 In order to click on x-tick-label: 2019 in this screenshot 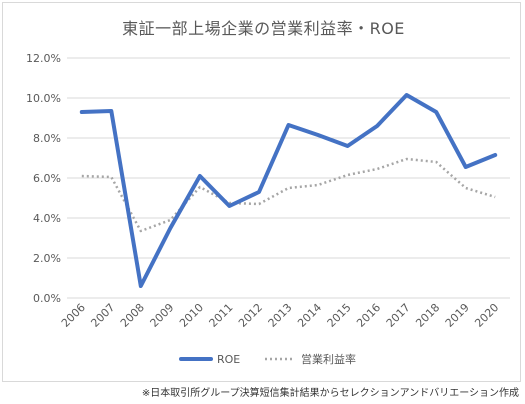, I will do `click(457, 315)`.